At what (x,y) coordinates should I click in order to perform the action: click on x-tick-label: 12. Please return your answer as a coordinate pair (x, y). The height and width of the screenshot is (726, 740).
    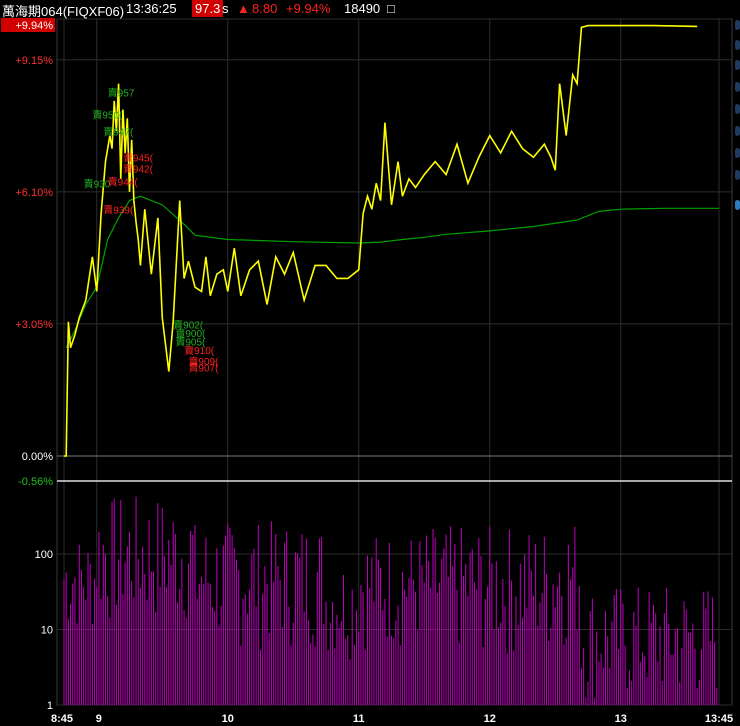
    Looking at the image, I should click on (490, 719).